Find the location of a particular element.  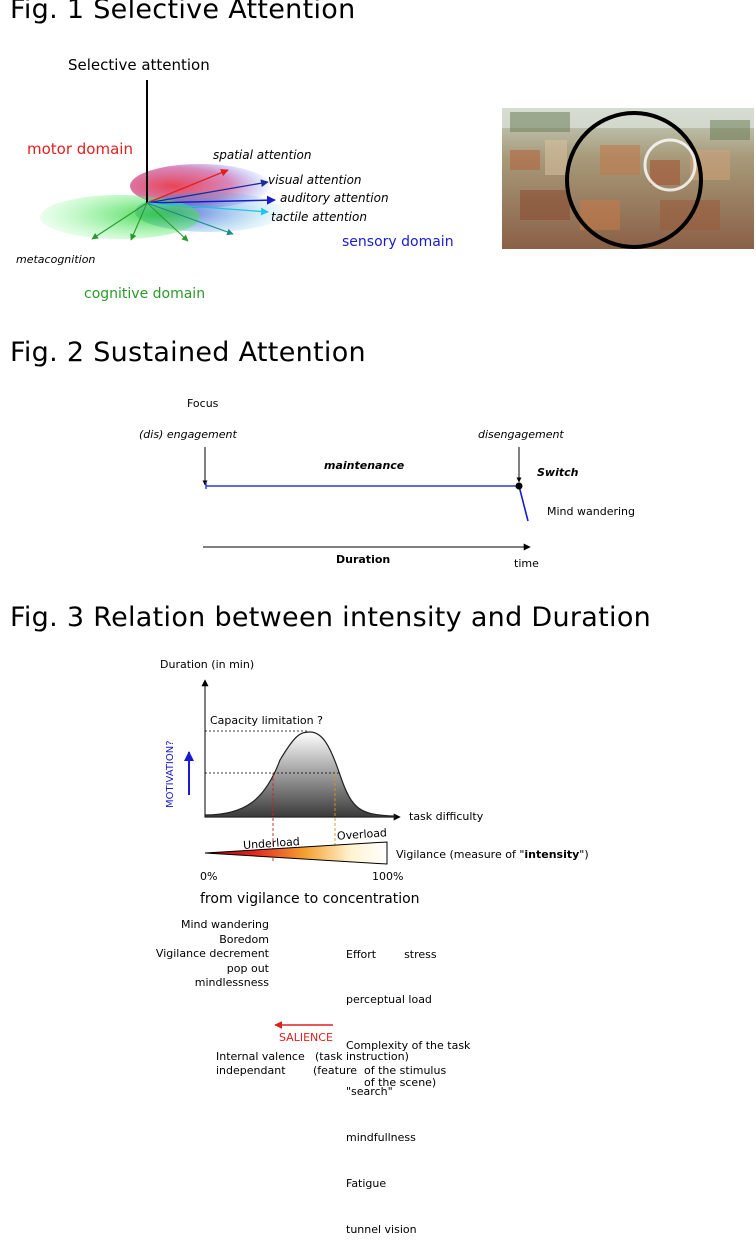

list-item: Boredom is located at coordinates (244, 939).